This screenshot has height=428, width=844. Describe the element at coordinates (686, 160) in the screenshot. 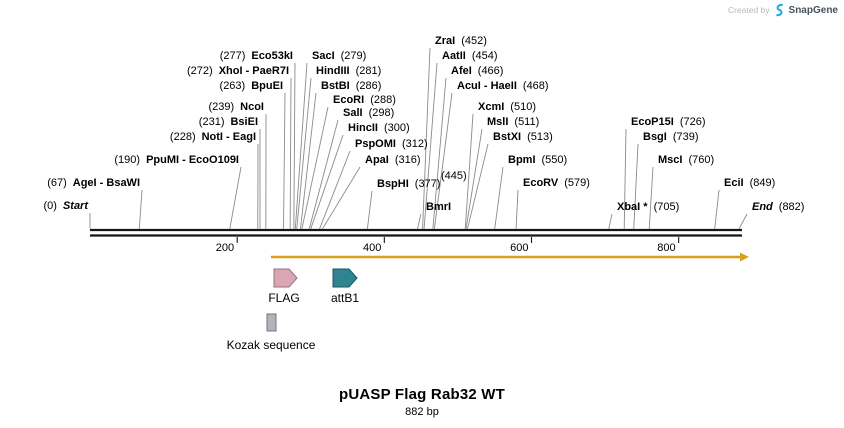

I see `site-label-msci: MscI (760)` at that location.